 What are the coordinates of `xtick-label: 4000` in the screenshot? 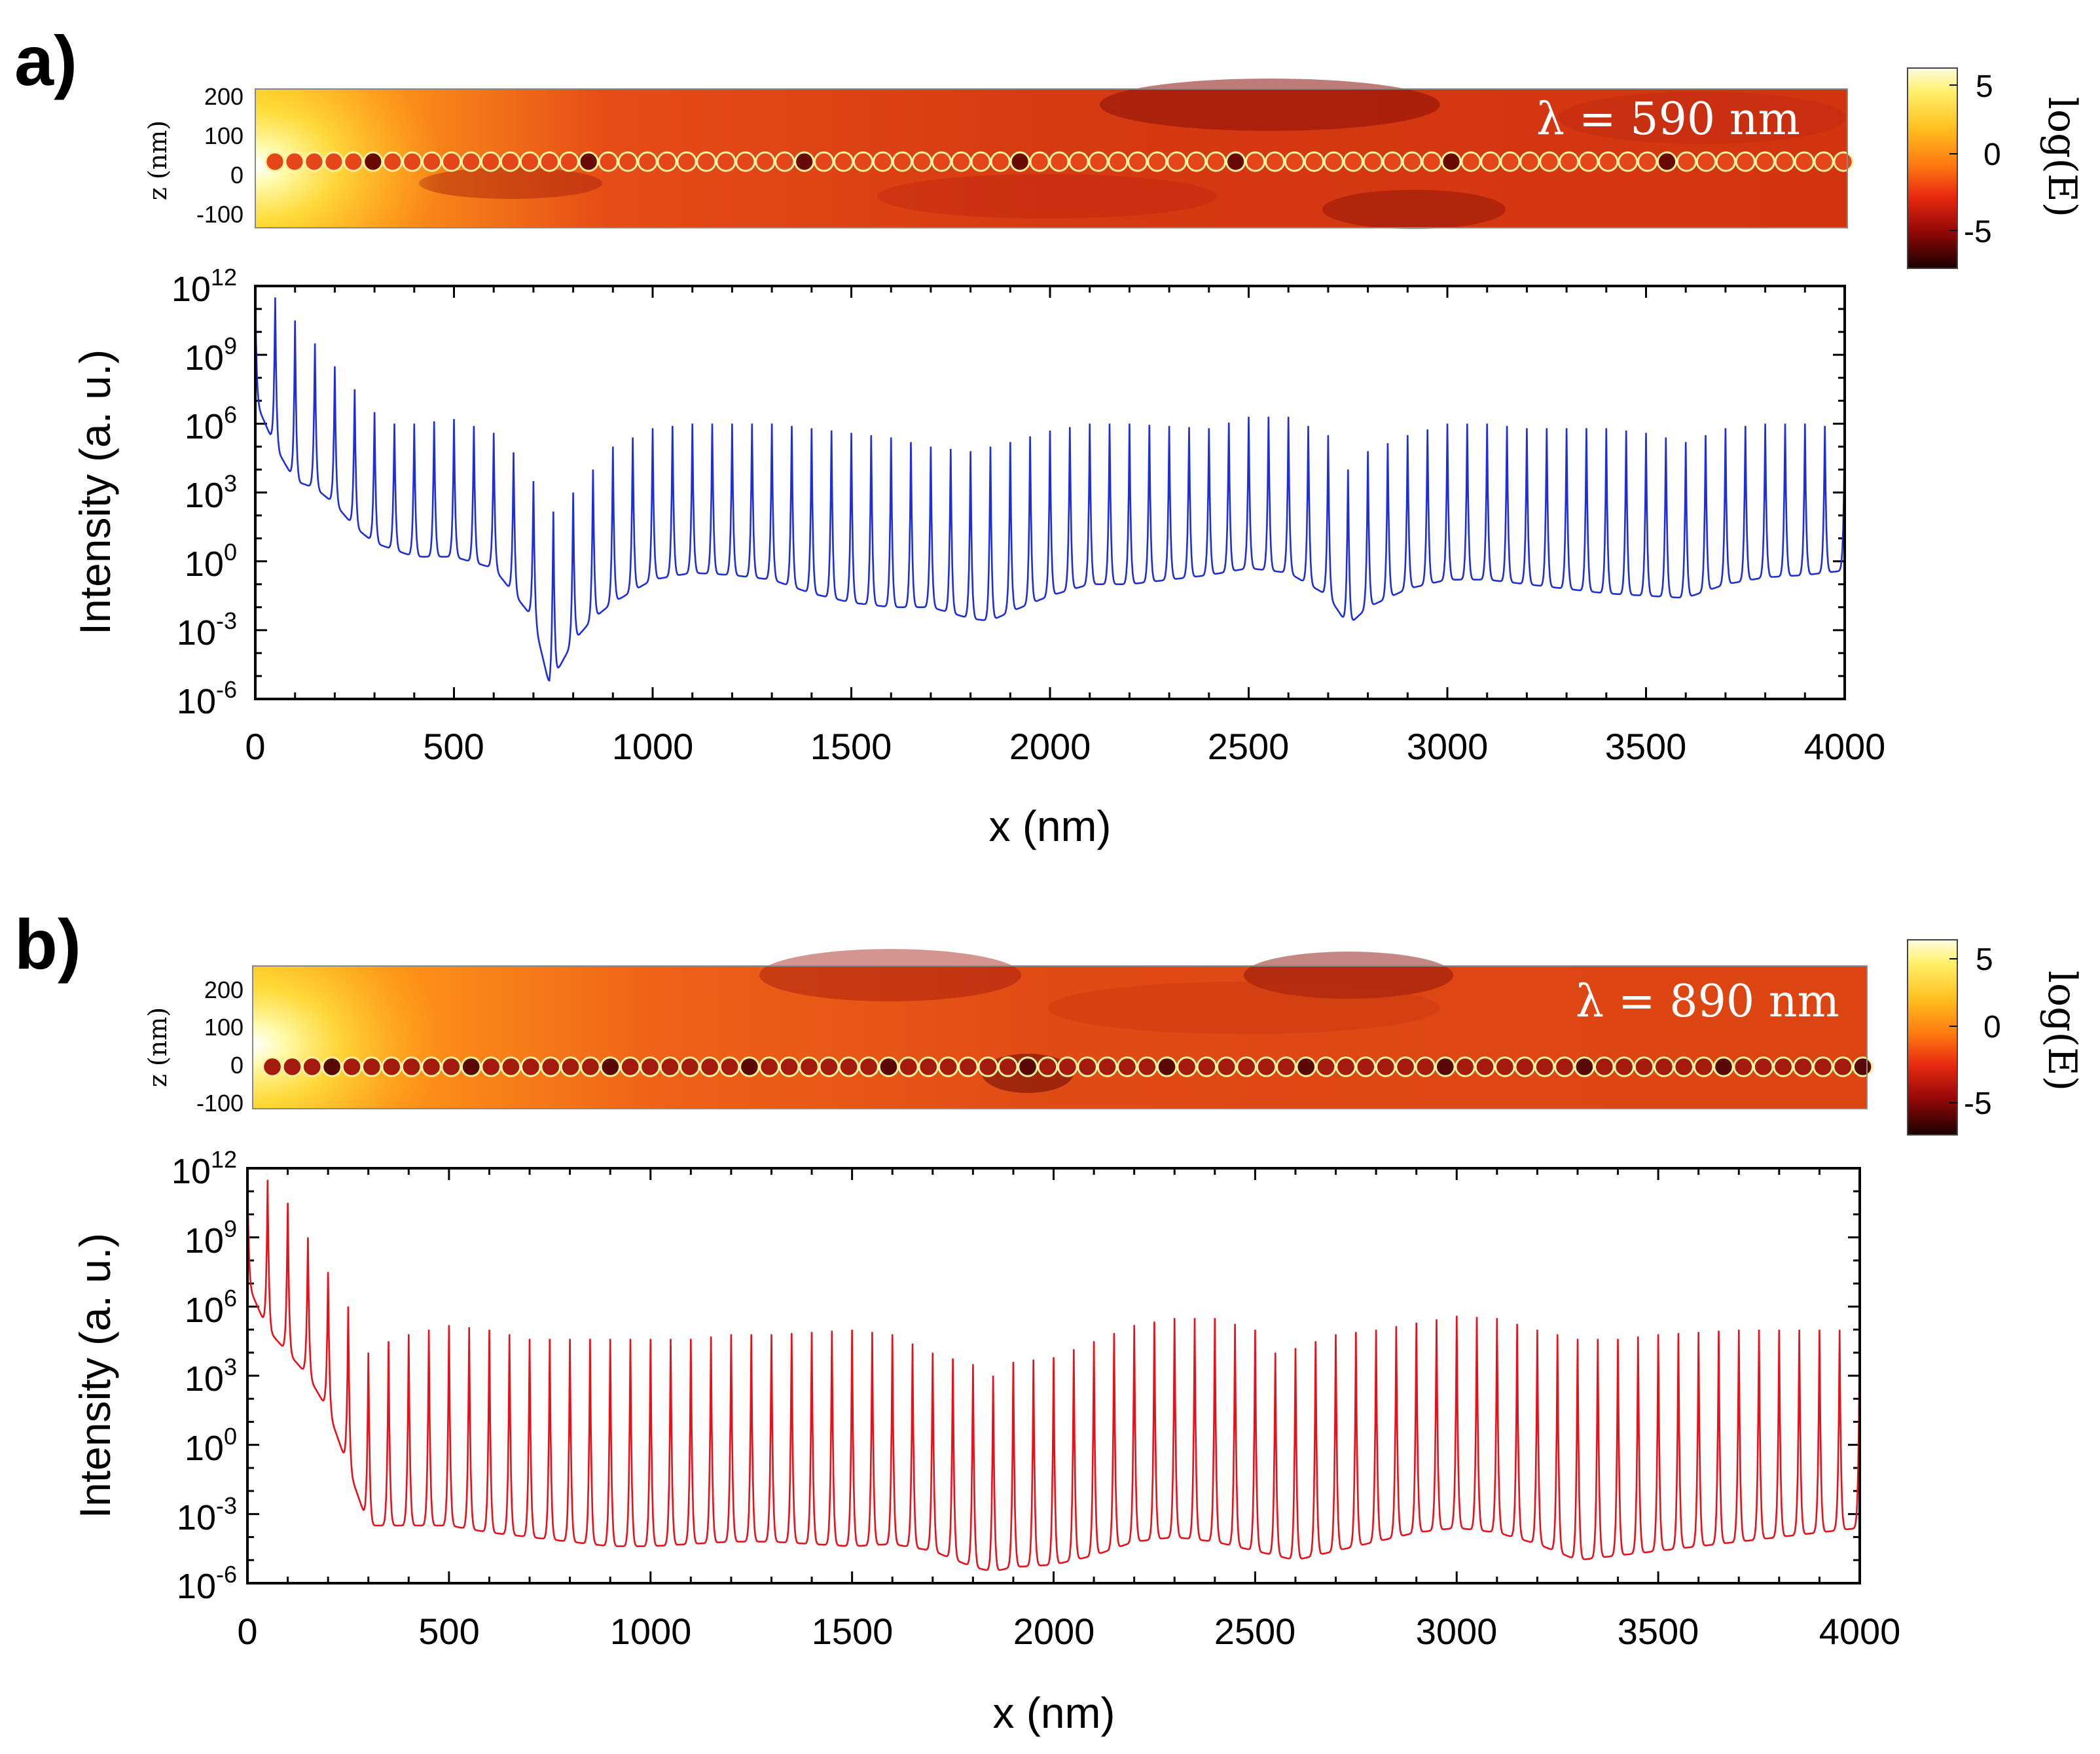 It's located at (1860, 1631).